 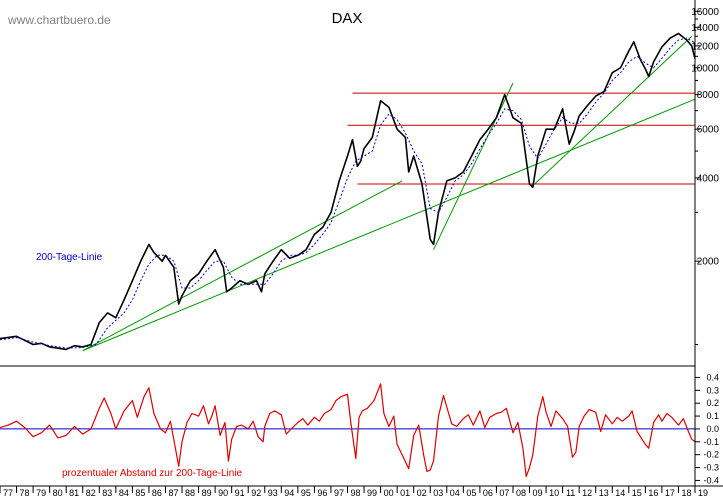 What do you see at coordinates (705, 46) in the screenshot?
I see `y-tick-label: 12000` at bounding box center [705, 46].